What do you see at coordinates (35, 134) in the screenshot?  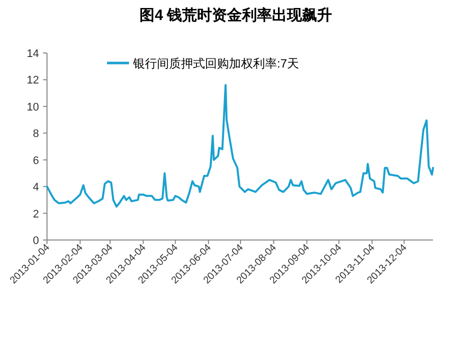 I see `y-tick-label: 8` at bounding box center [35, 134].